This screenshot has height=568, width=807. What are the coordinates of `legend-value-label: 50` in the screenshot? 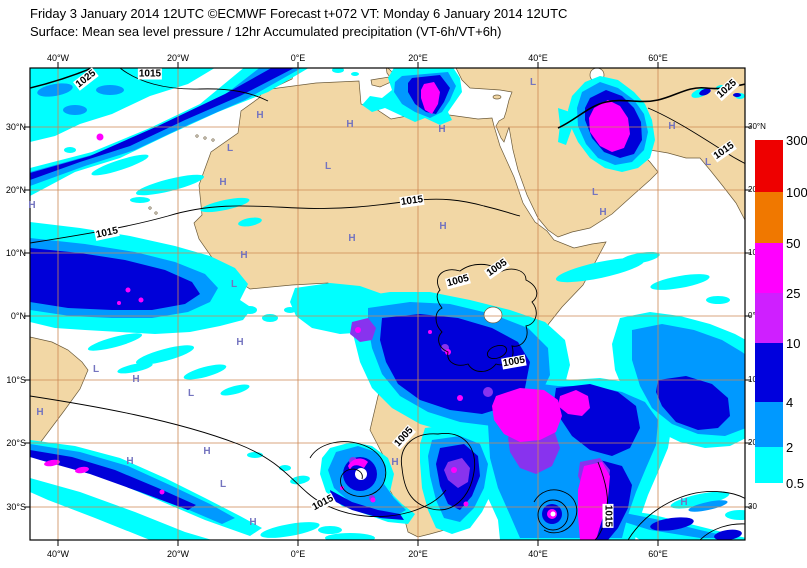 It's located at (793, 243).